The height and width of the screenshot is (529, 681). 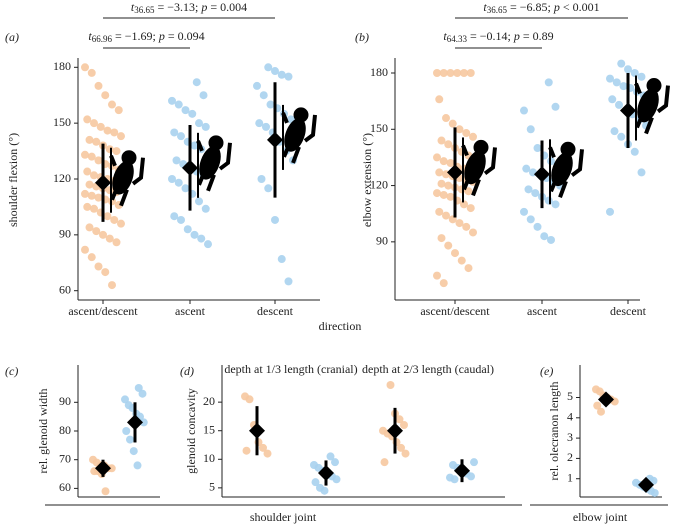 What do you see at coordinates (299, 137) in the screenshot?
I see `monkey-icon` at bounding box center [299, 137].